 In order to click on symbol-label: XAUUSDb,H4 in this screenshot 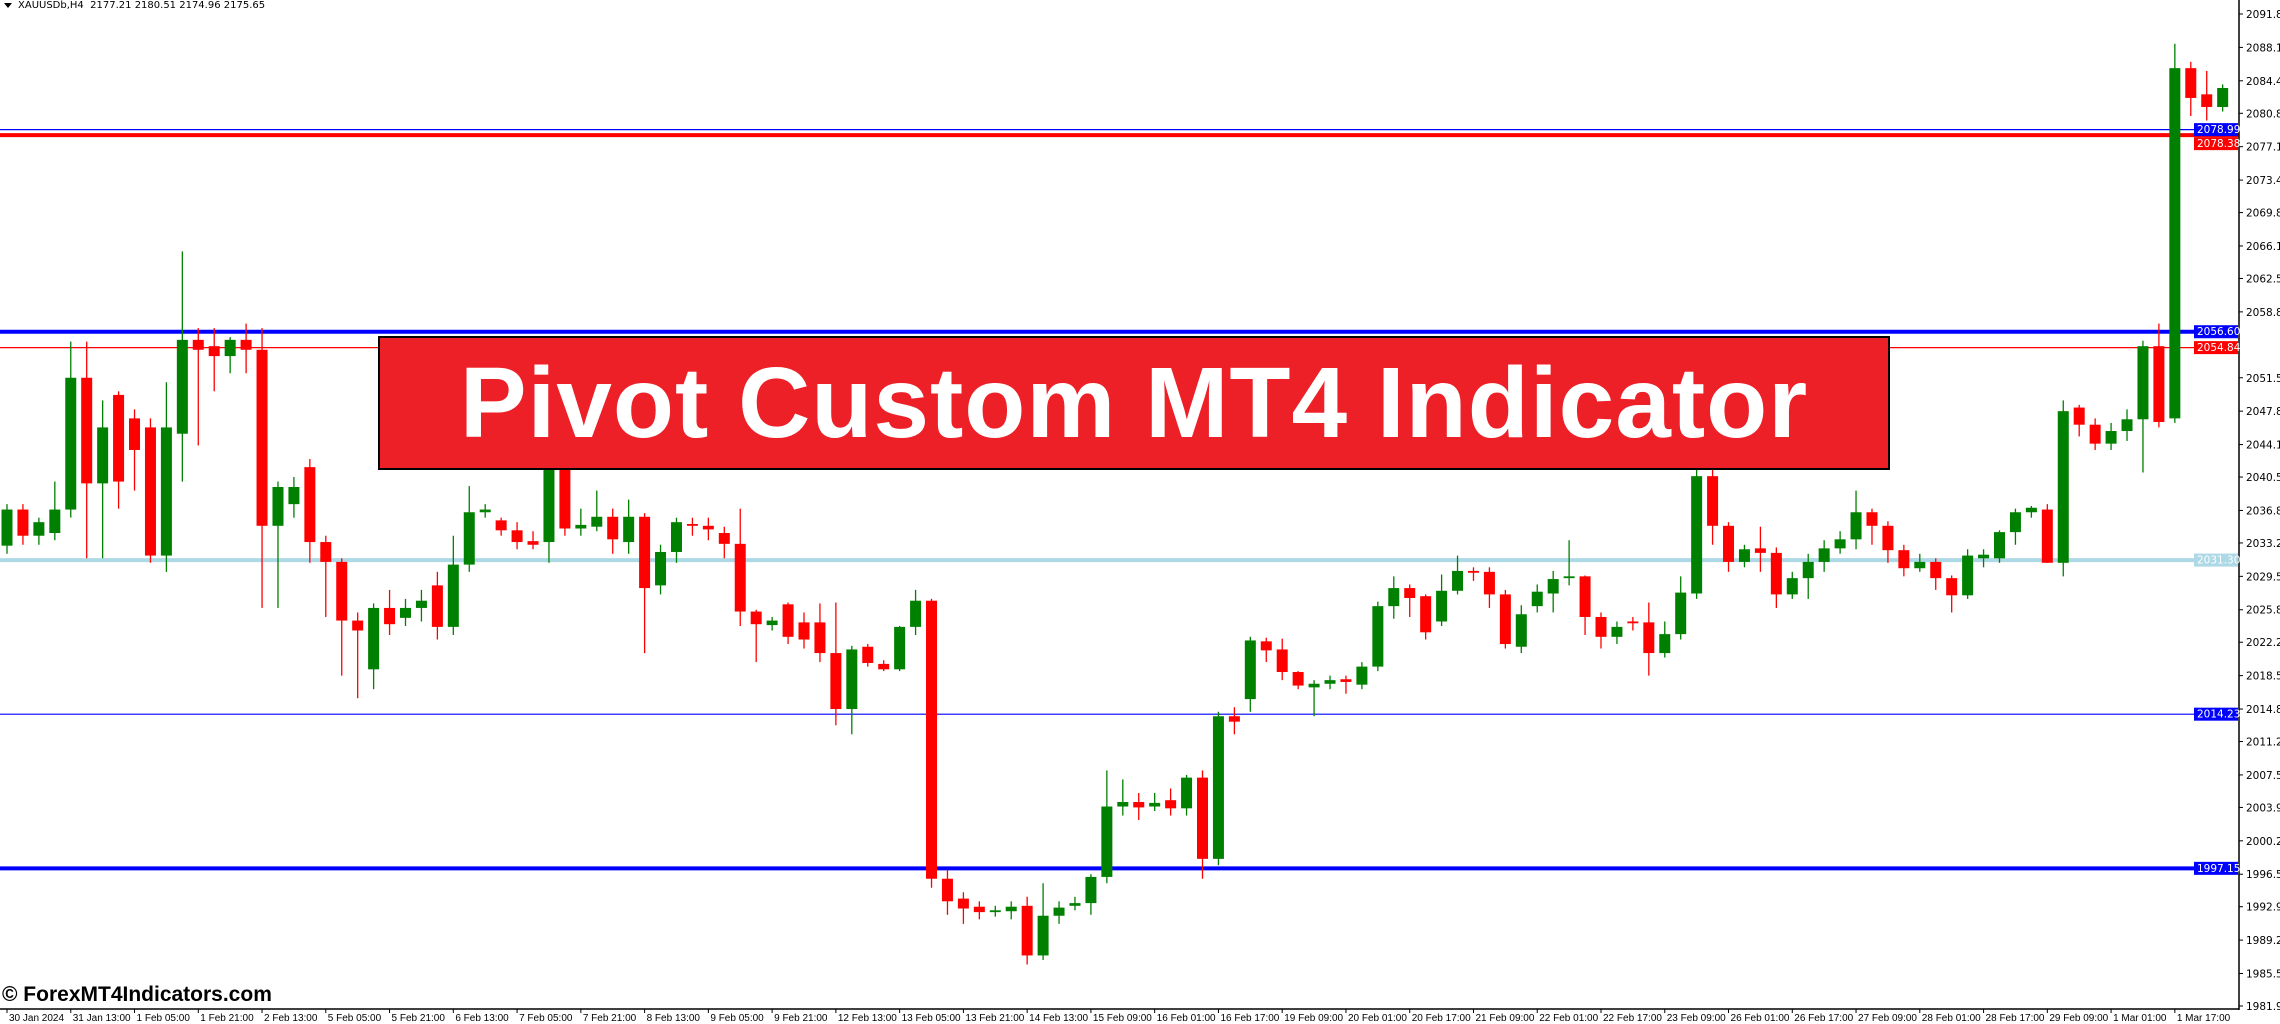, I will do `click(51, 5)`.